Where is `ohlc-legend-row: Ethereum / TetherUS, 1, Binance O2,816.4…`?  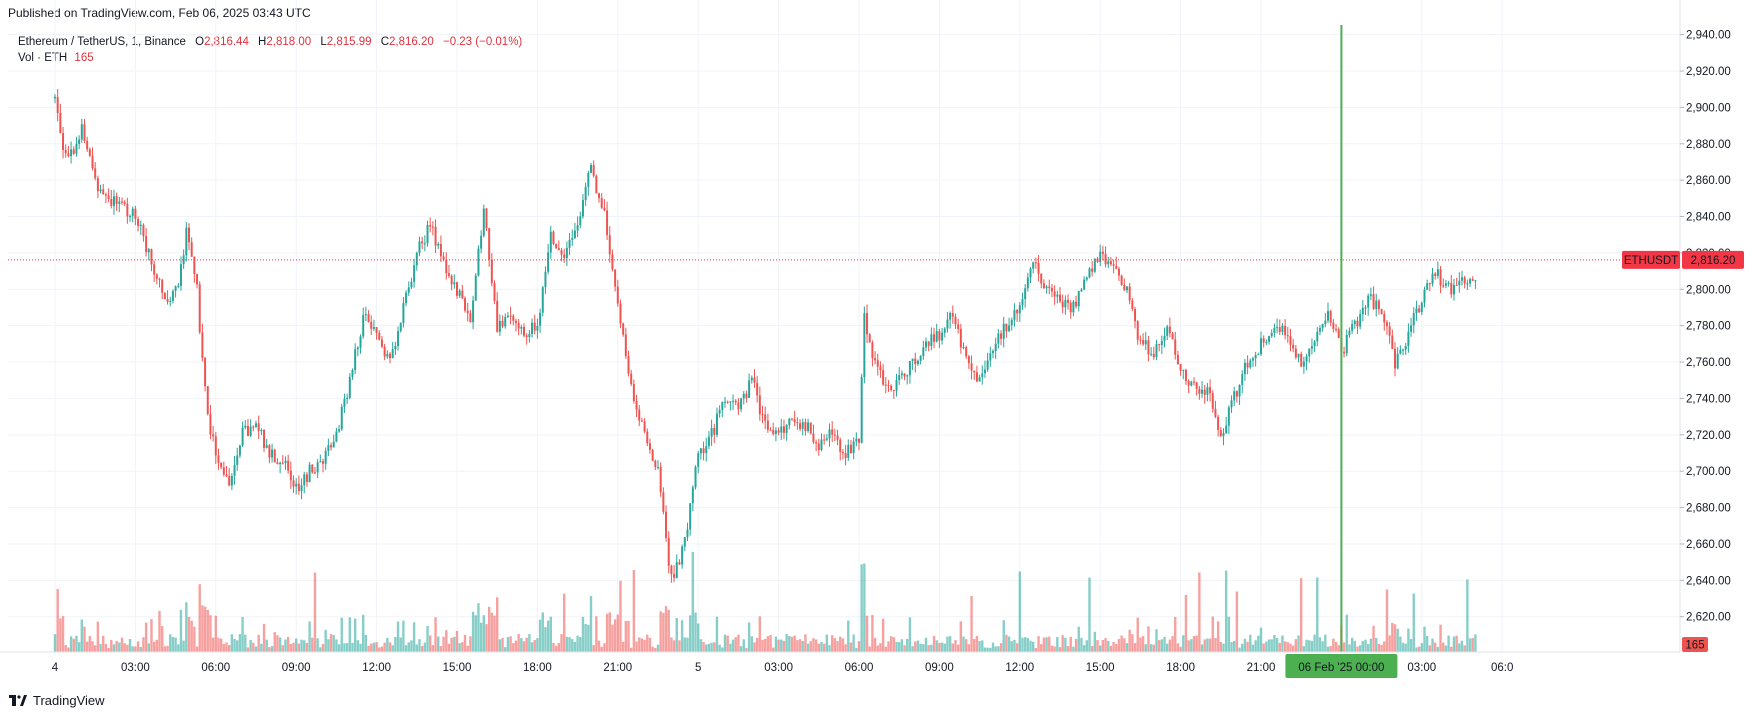
ohlc-legend-row: Ethereum / TetherUS, 1, Binance O2,816.4… is located at coordinates (270, 42).